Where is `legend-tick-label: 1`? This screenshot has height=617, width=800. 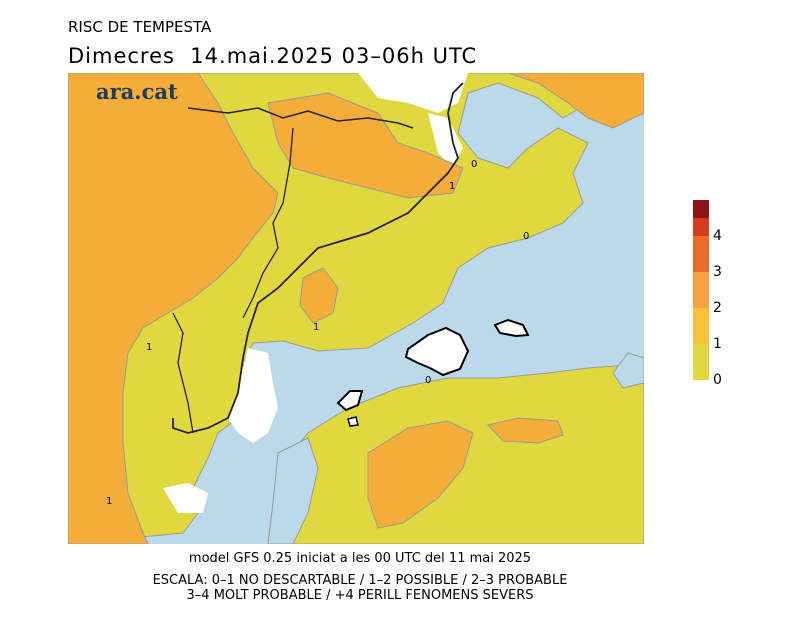 legend-tick-label: 1 is located at coordinates (717, 344).